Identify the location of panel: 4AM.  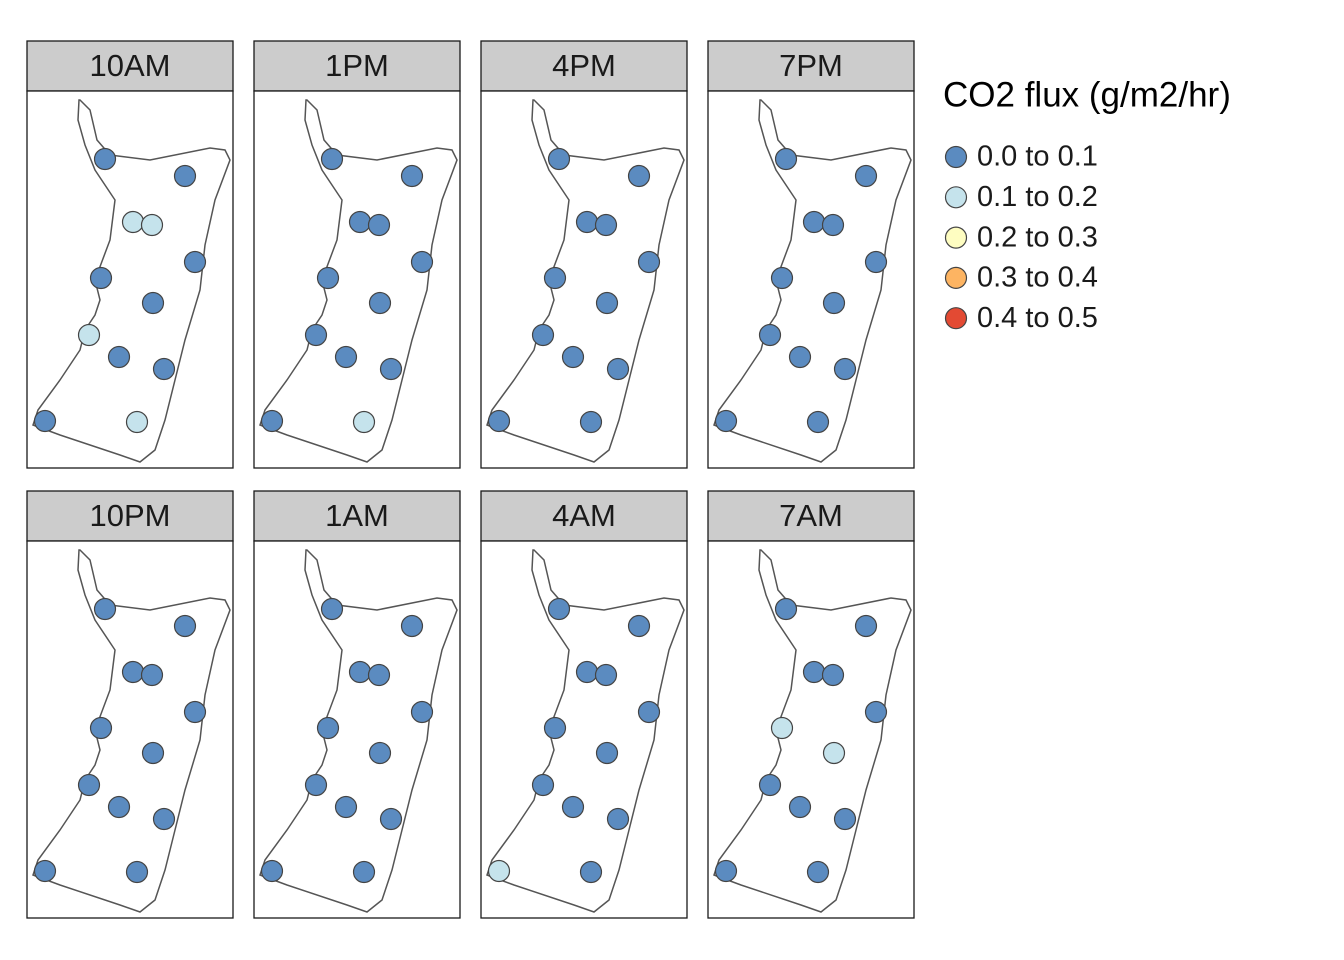
(584, 704).